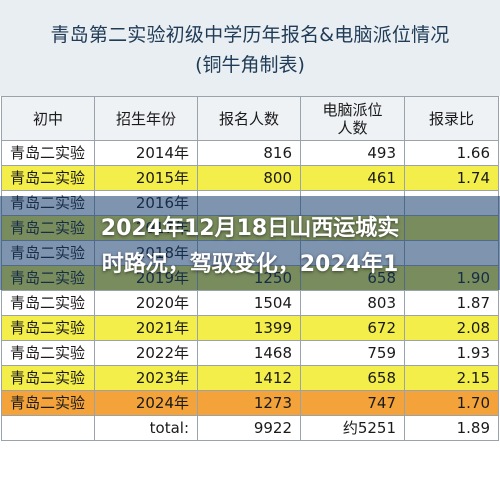 This screenshot has height=482, width=500. Describe the element at coordinates (146, 378) in the screenshot. I see `cell-year: 2023年` at that location.